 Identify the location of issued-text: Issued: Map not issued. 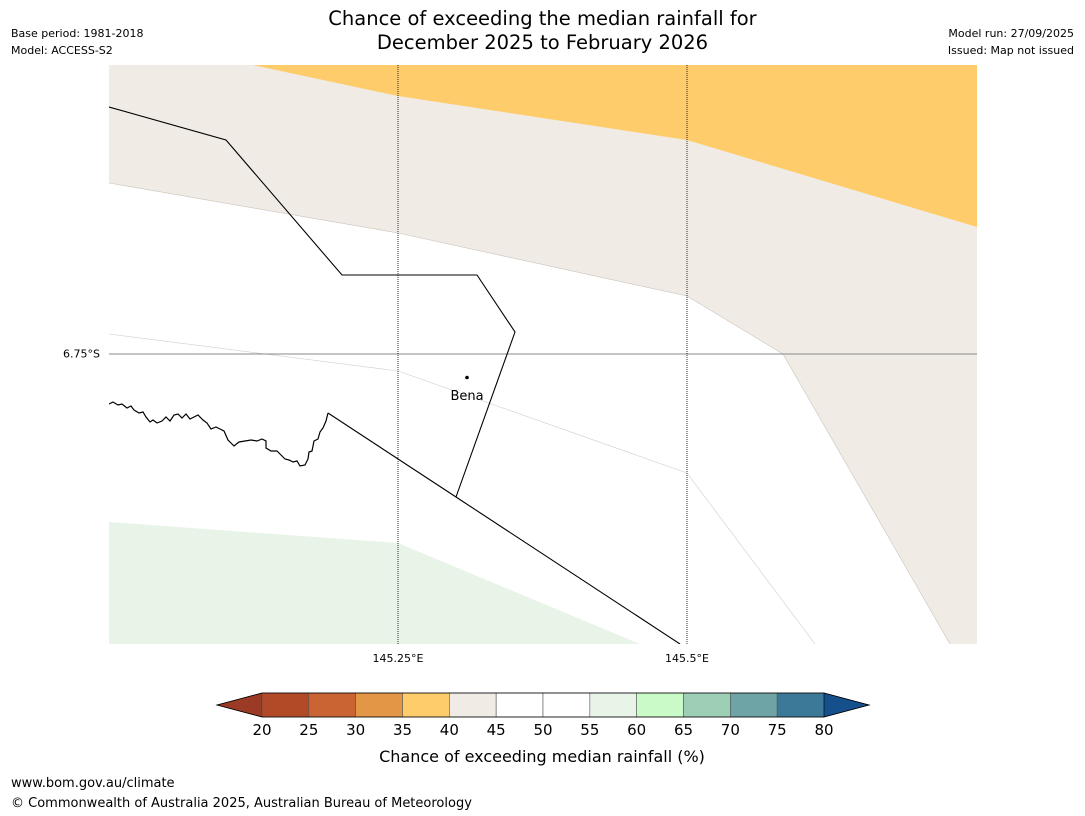
(1010, 50).